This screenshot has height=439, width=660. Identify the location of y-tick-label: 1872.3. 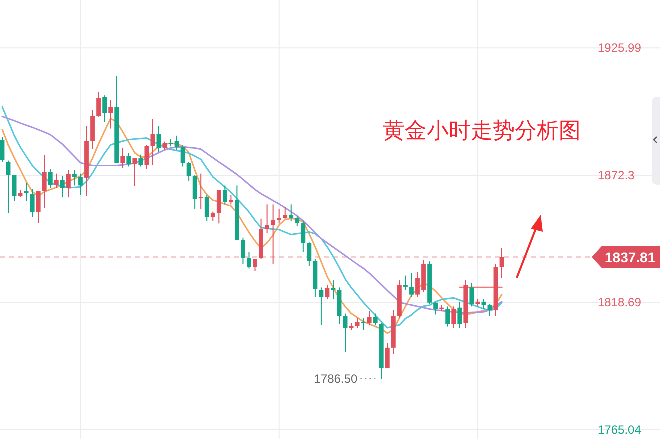
(617, 175).